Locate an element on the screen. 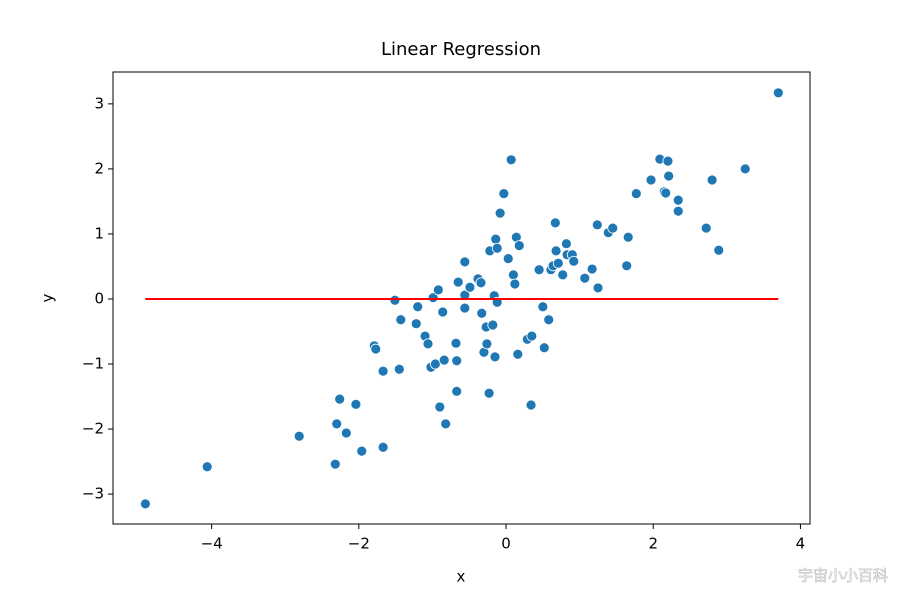 Image resolution: width=900 pixels, height=604 pixels. y-tick-label: −2 is located at coordinates (93, 429).